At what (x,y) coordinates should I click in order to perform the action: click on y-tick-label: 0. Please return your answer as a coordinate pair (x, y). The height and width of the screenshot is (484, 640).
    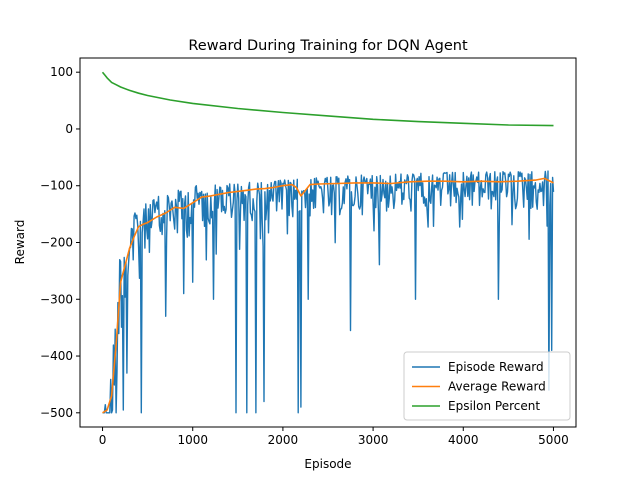
    Looking at the image, I should click on (69, 129).